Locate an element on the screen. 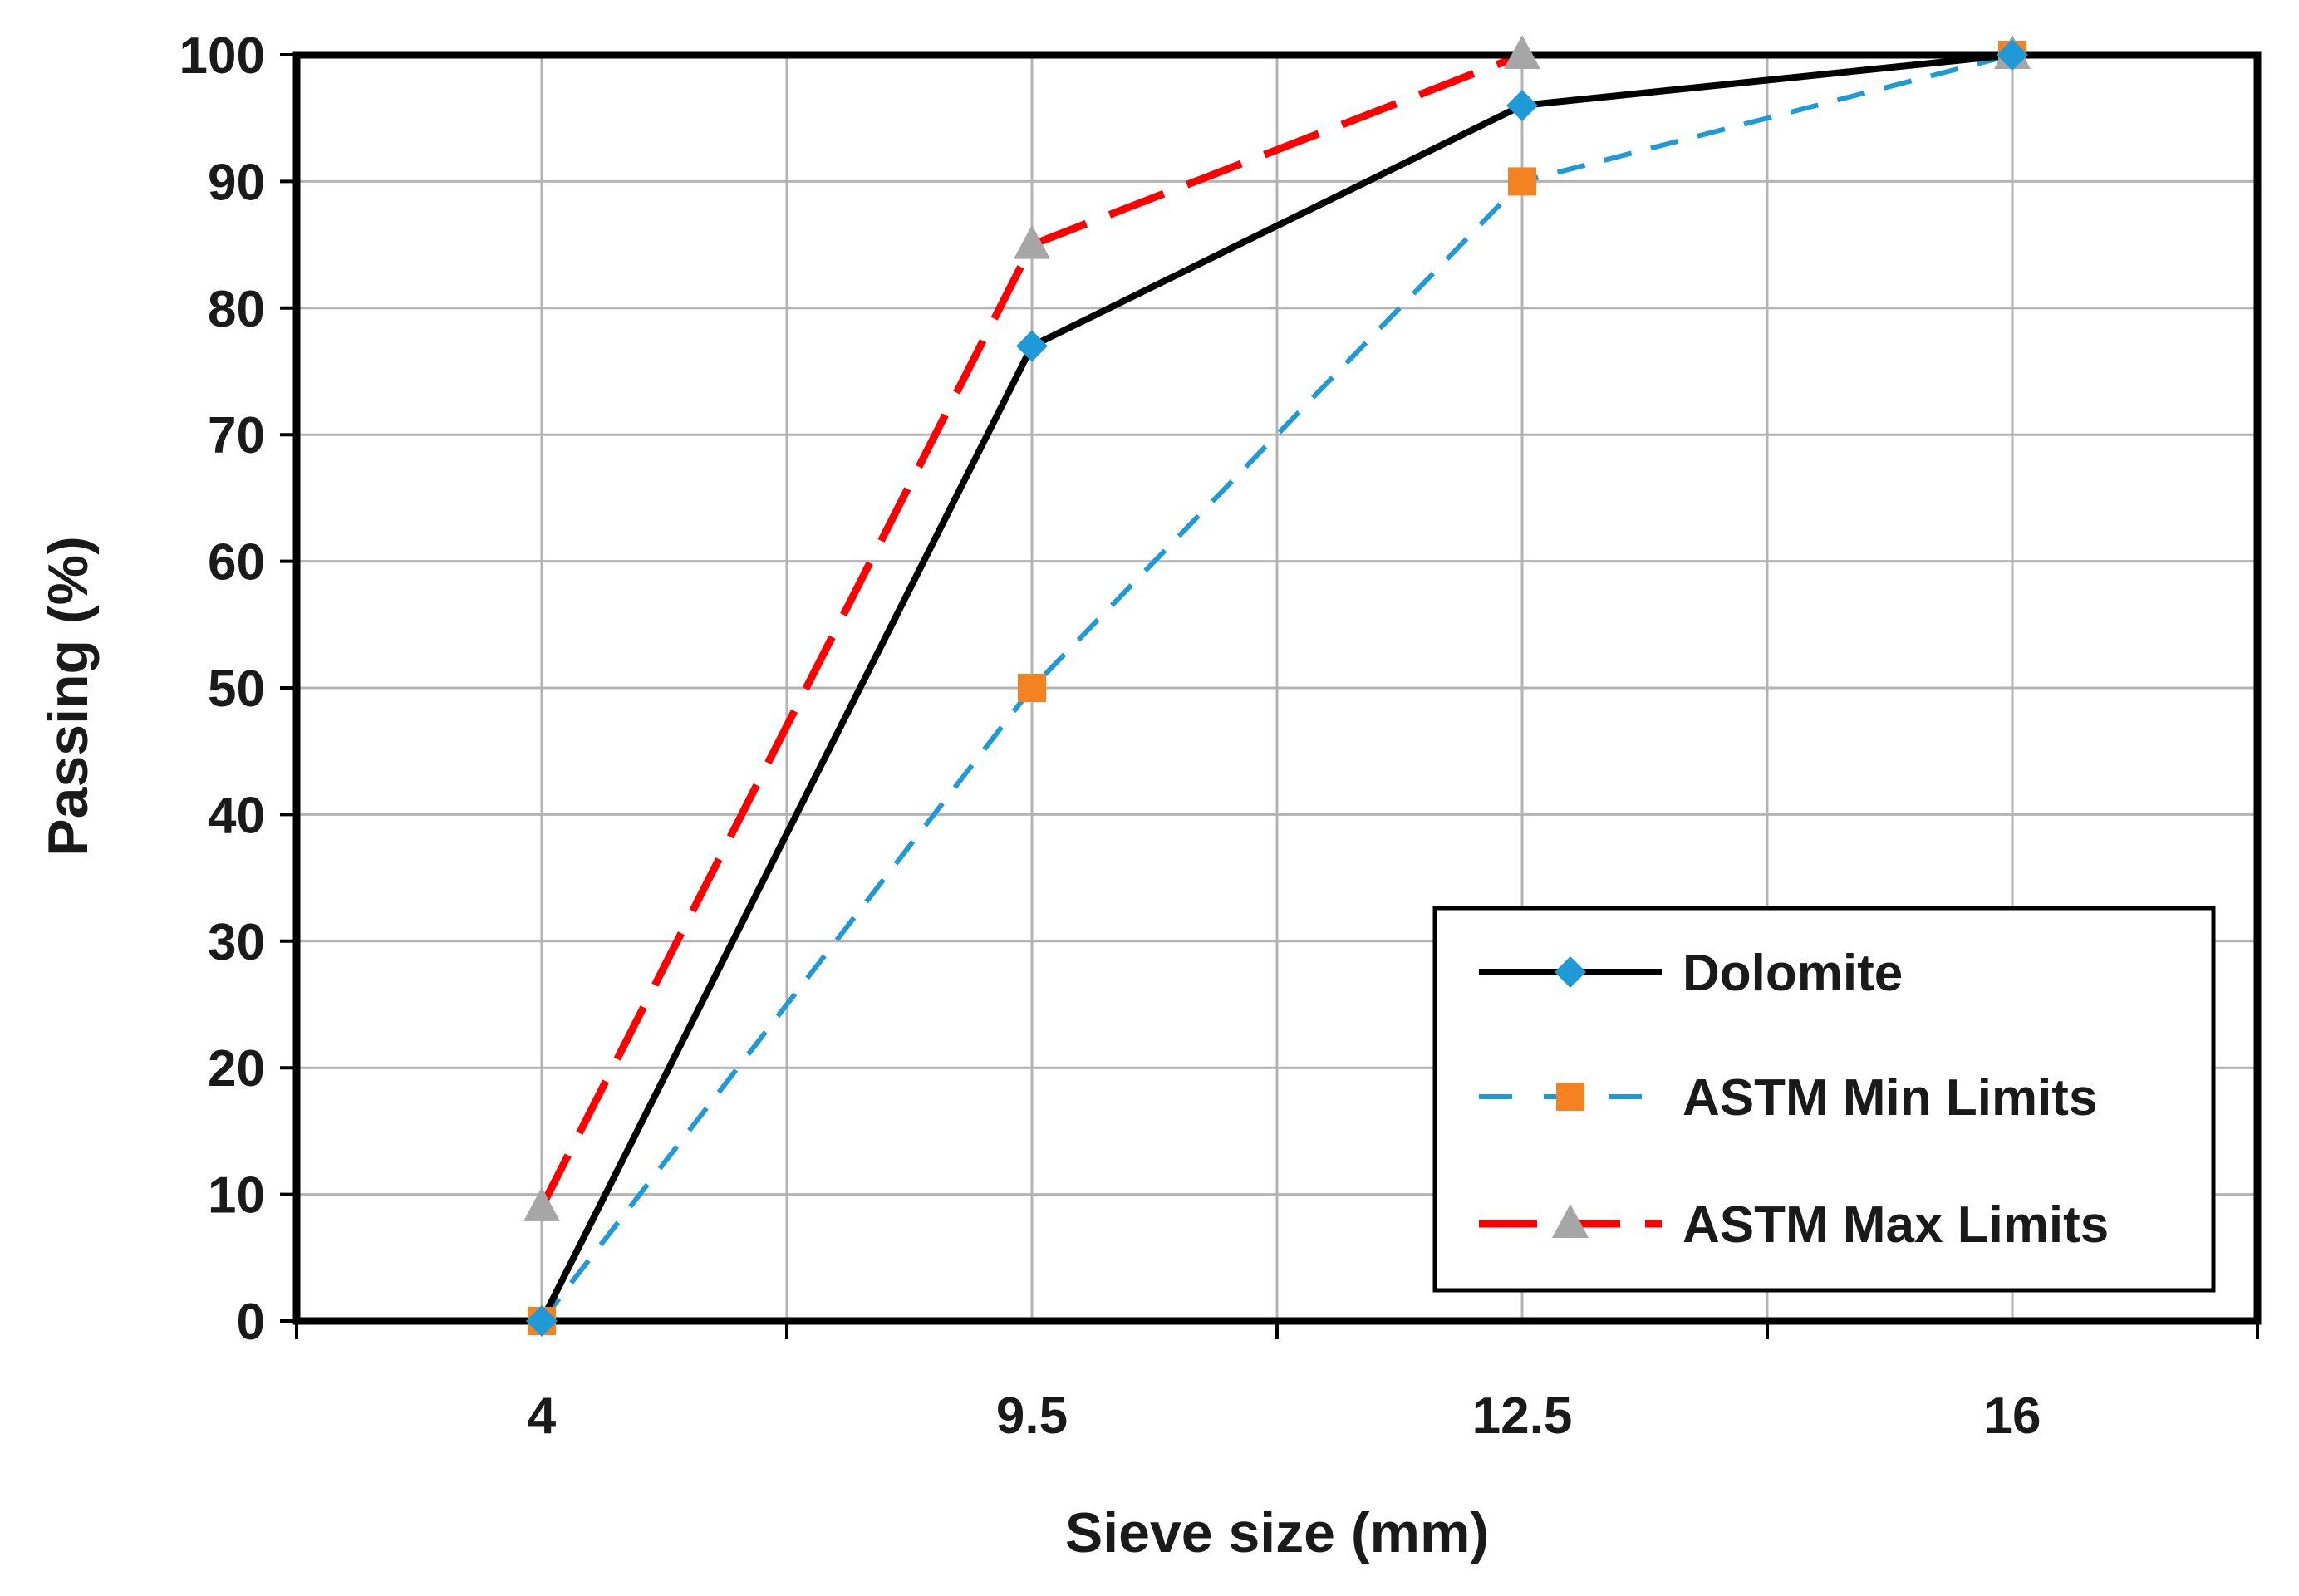 This screenshot has height=1596, width=2299. legend-item-astm-max: ASTM Max Limits is located at coordinates (1794, 1225).